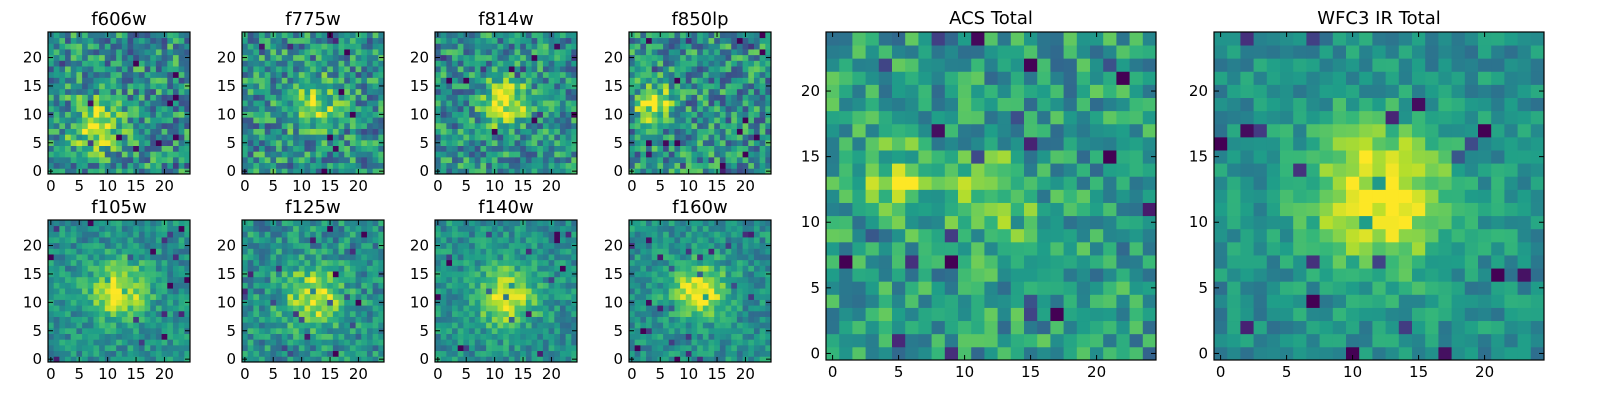 Image resolution: width=1600 pixels, height=400 pixels. Describe the element at coordinates (613, 86) in the screenshot. I see `y-tick-label: 15` at that location.